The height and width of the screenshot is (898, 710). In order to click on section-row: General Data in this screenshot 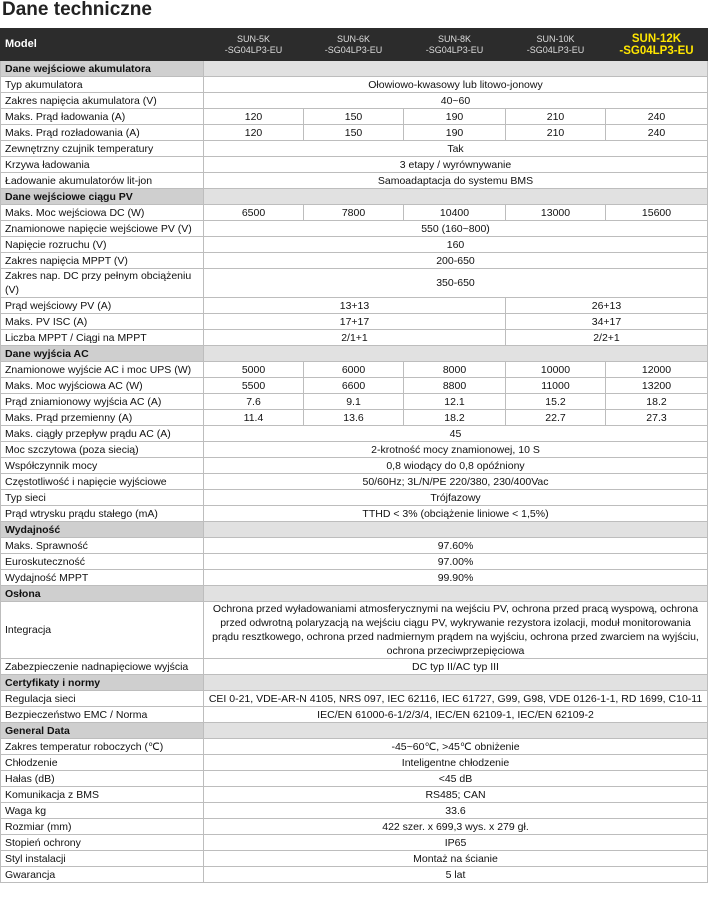, I will do `click(354, 730)`.